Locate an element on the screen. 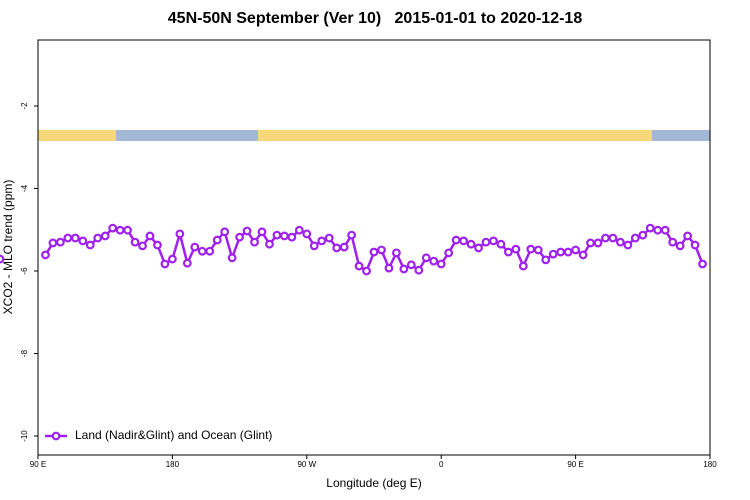 The width and height of the screenshot is (750, 500). land-strip is located at coordinates (455, 135).